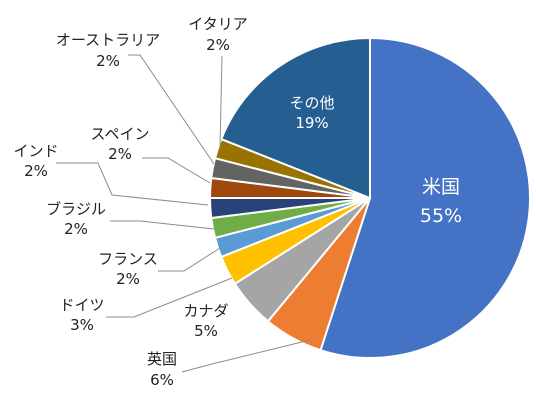 Image resolution: width=536 pixels, height=404 pixels. I want to click on slice-label-3: カナダ, so click(205, 311).